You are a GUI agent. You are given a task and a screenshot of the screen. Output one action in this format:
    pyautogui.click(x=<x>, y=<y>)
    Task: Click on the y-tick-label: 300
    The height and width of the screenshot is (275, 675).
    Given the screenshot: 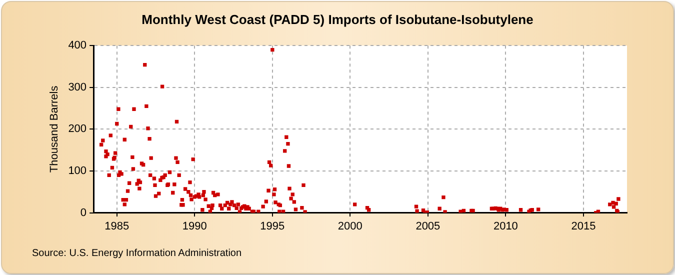 What is the action you would take?
    pyautogui.click(x=77, y=87)
    